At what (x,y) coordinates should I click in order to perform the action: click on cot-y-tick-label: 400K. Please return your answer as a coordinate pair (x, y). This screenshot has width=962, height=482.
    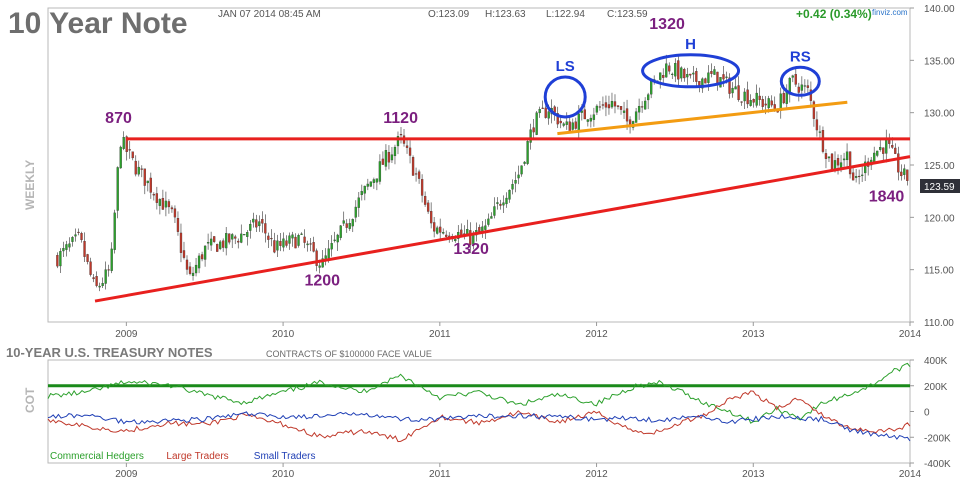
    Looking at the image, I should click on (936, 361).